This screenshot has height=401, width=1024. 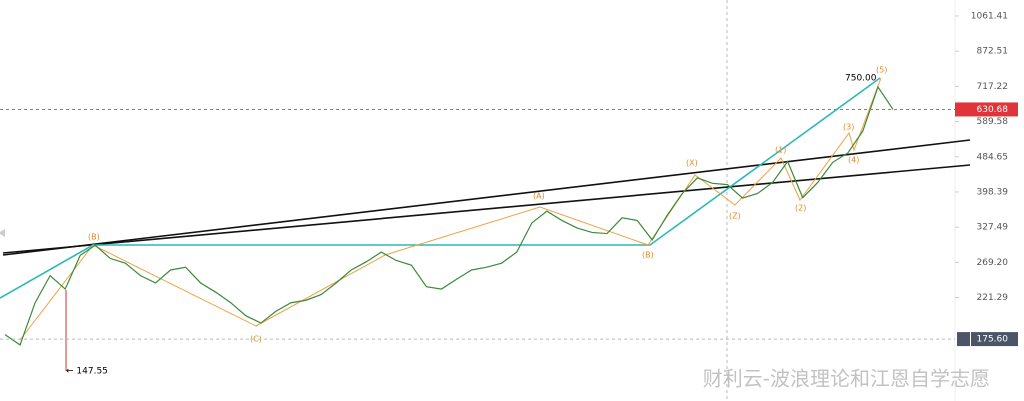 I want to click on current-price-box, so click(x=986, y=109).